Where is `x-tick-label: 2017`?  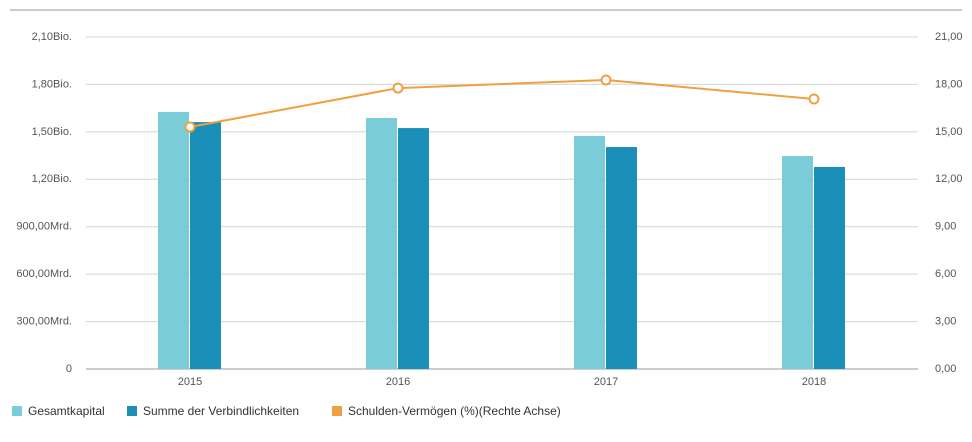 x-tick-label: 2017 is located at coordinates (606, 382).